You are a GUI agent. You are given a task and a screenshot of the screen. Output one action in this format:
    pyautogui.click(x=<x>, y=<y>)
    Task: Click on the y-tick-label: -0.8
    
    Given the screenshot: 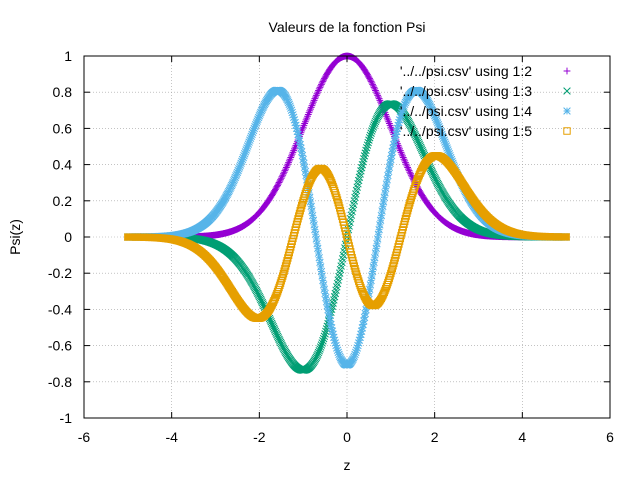 What is the action you would take?
    pyautogui.click(x=60, y=382)
    